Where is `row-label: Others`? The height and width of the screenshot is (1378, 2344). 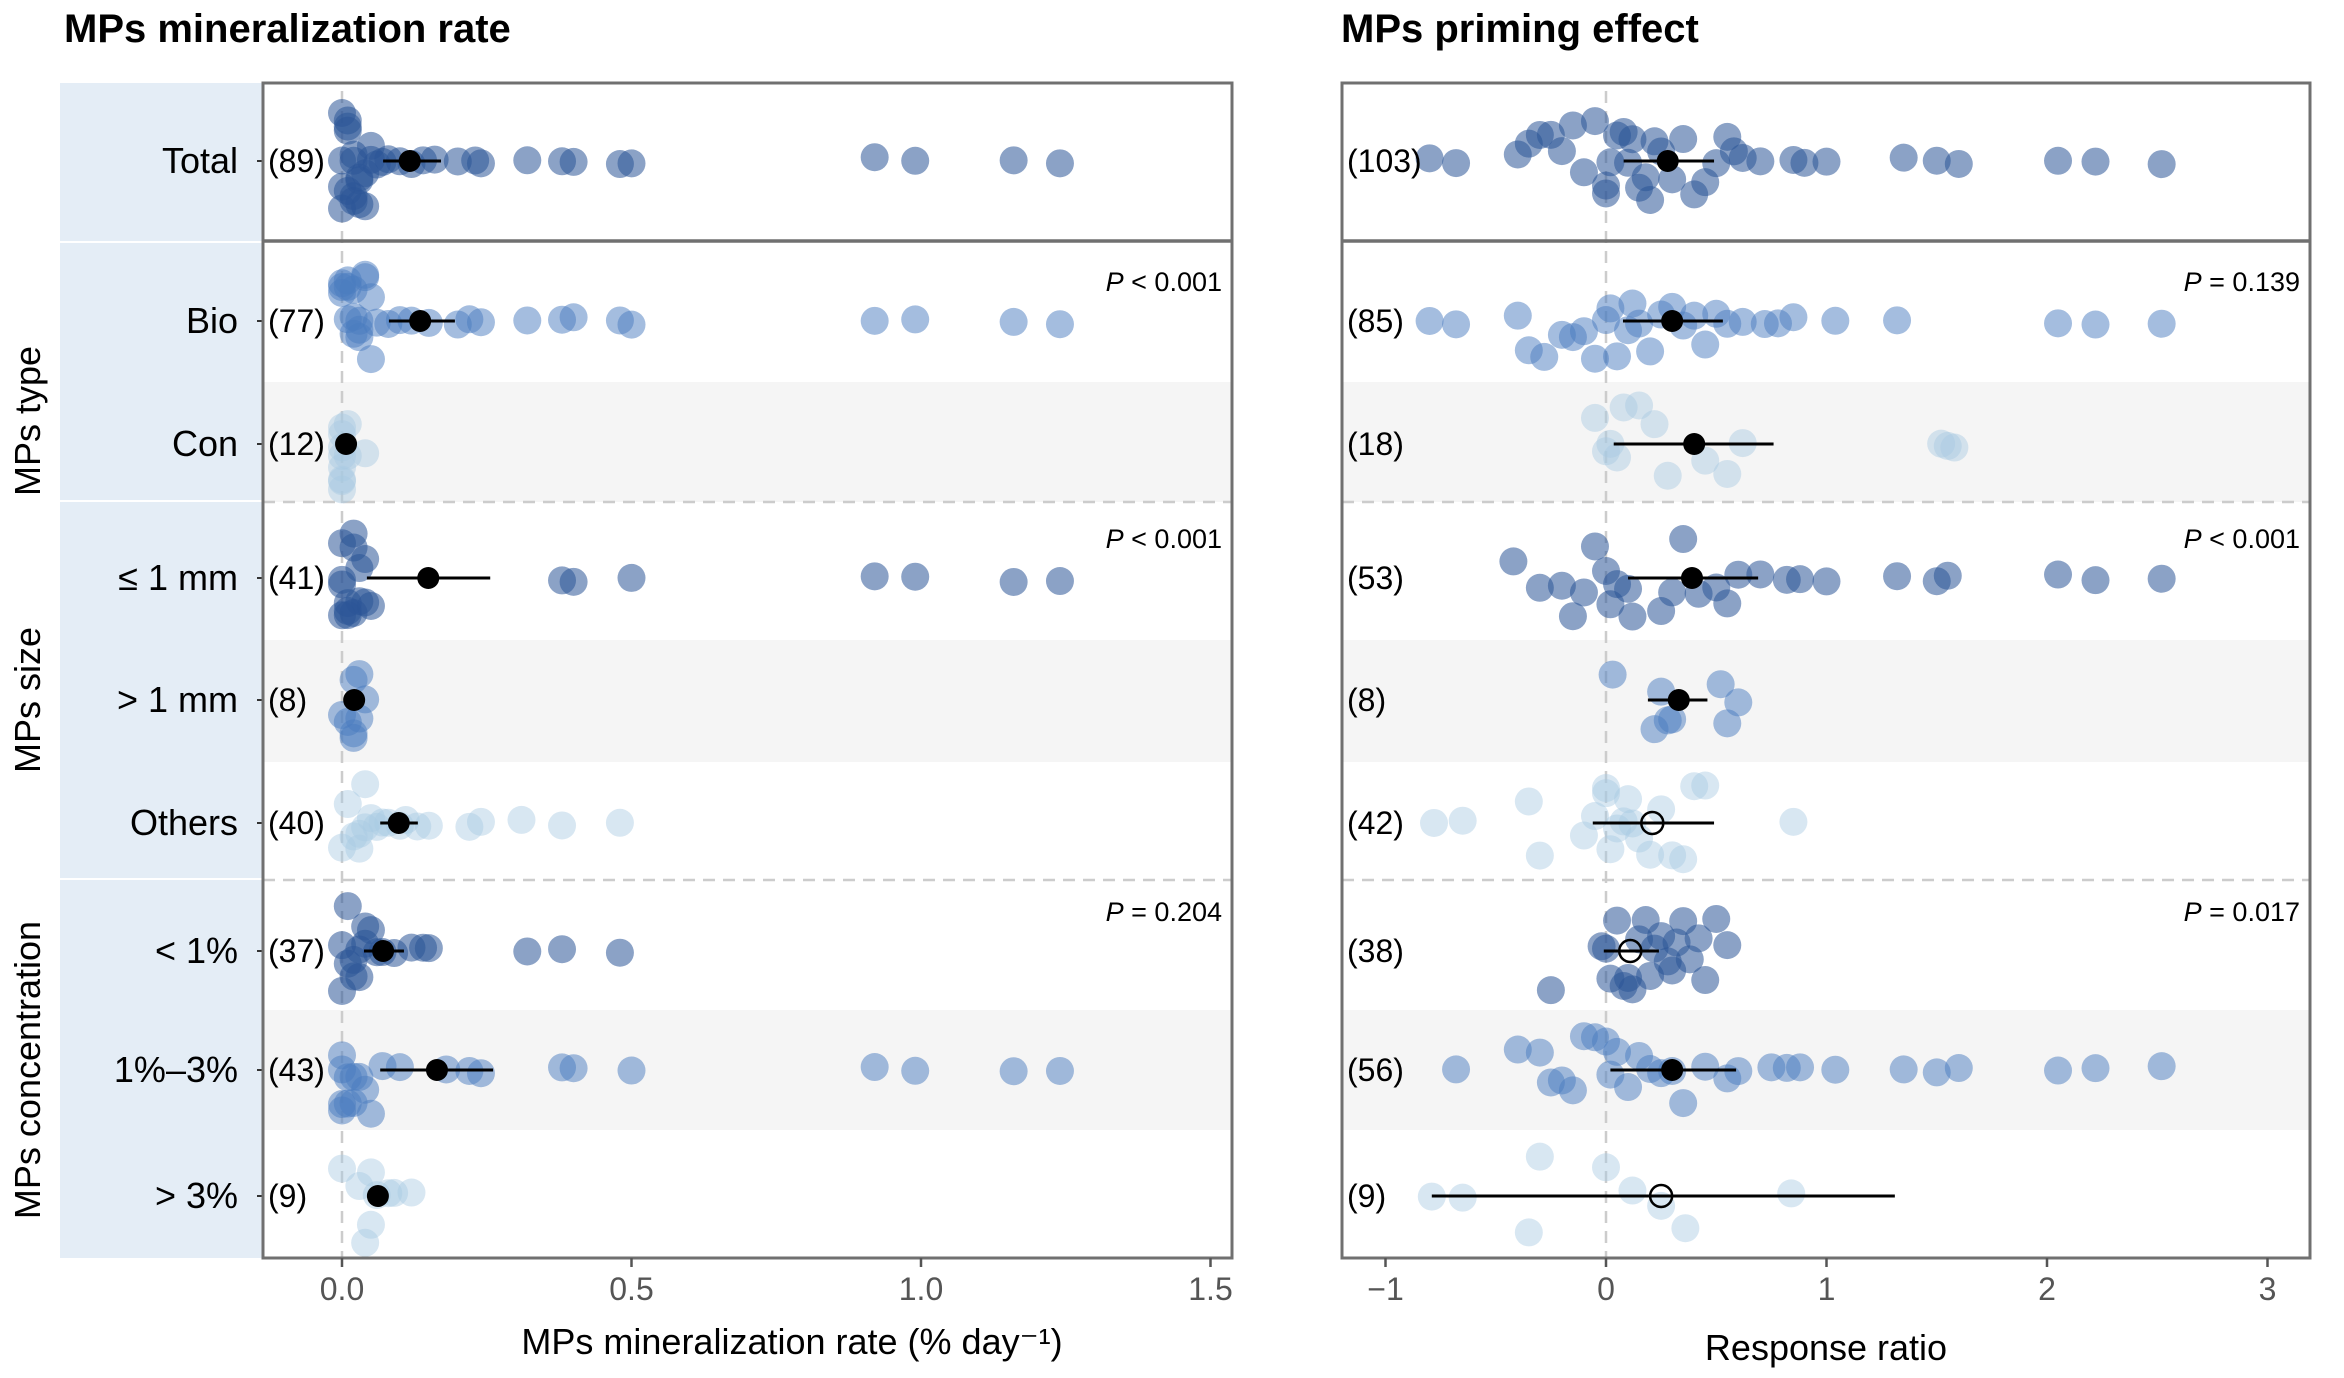
row-label: Others is located at coordinates (184, 822).